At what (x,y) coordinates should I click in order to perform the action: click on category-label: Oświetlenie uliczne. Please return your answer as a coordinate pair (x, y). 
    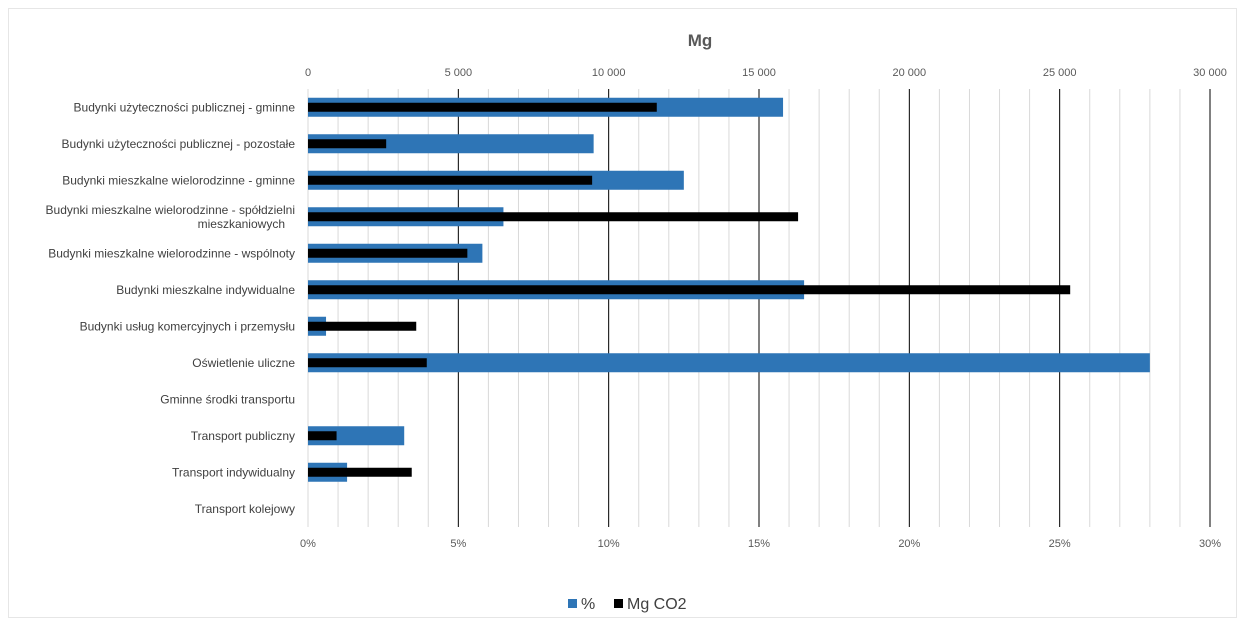
    Looking at the image, I should click on (243, 363).